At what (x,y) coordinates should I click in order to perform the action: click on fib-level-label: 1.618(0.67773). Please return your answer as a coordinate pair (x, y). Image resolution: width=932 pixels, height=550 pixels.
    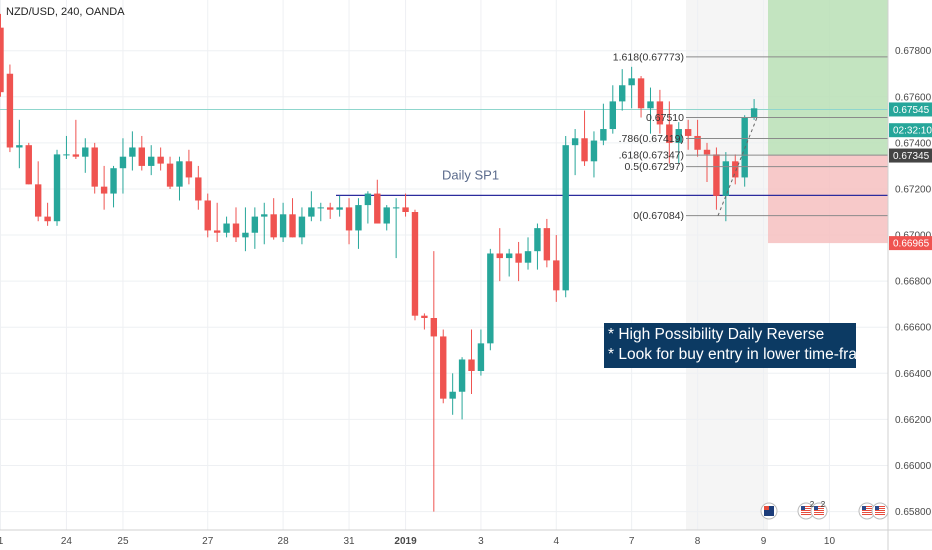
    Looking at the image, I should click on (648, 57).